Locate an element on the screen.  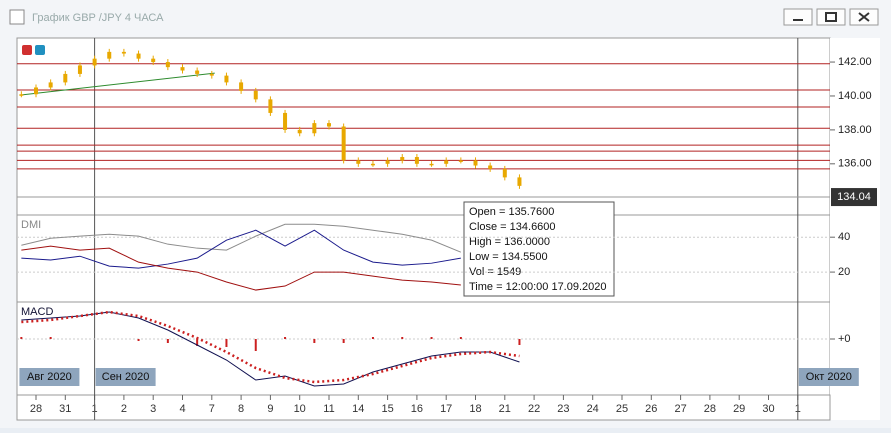
x-tick-label: 3 is located at coordinates (153, 409).